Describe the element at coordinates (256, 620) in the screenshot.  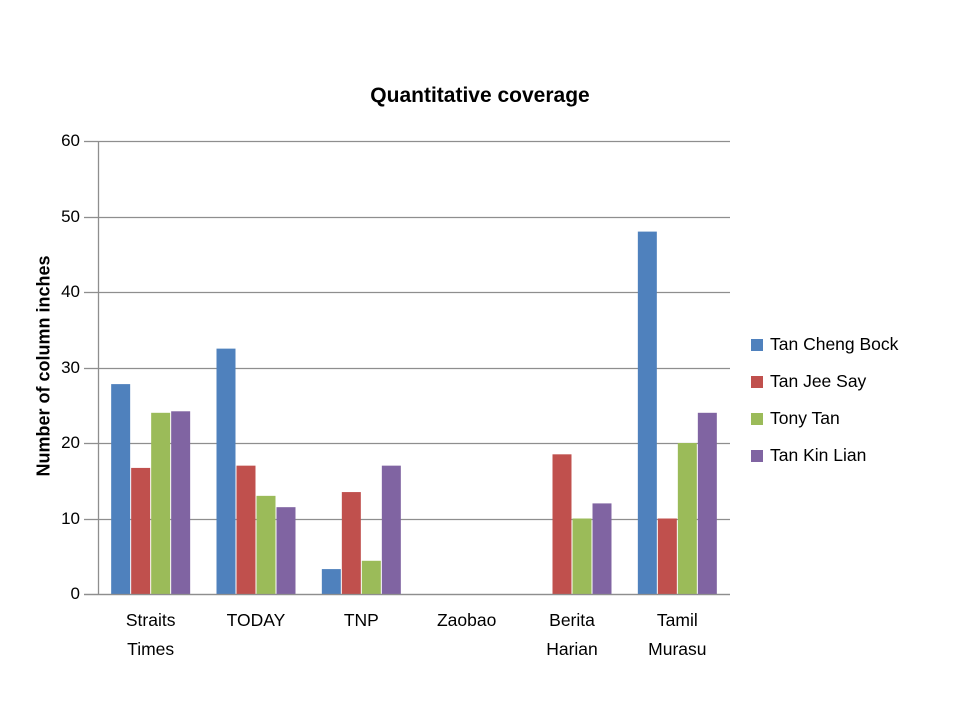
I see `x-category-label: TODAY` at that location.